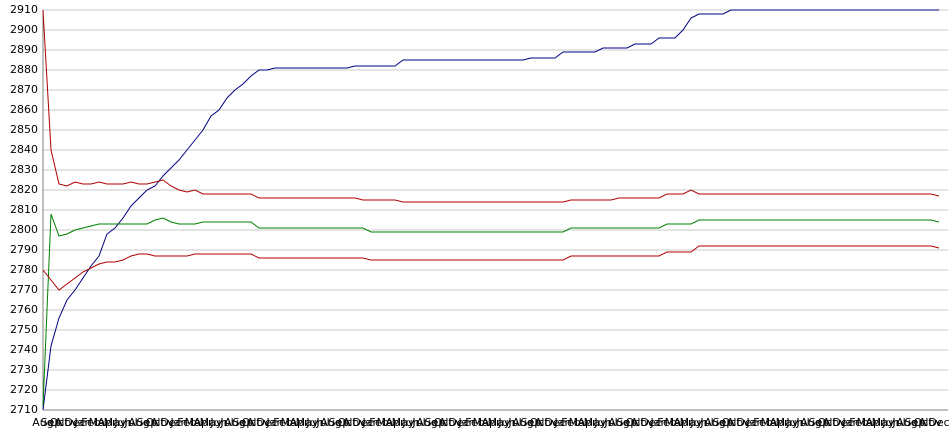  What do you see at coordinates (24, 389) in the screenshot?
I see `y-tick-label: 2720` at bounding box center [24, 389].